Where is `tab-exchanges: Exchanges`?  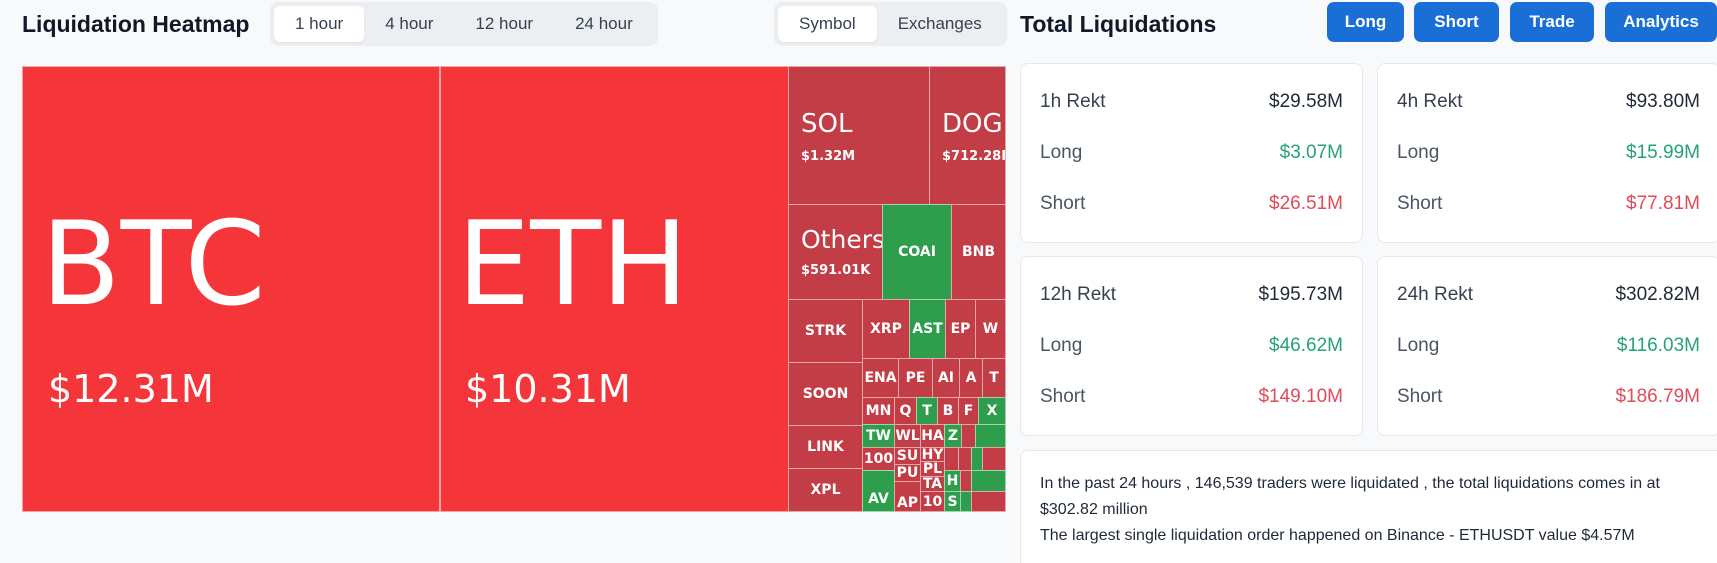
tab-exchanges: Exchanges is located at coordinates (939, 23).